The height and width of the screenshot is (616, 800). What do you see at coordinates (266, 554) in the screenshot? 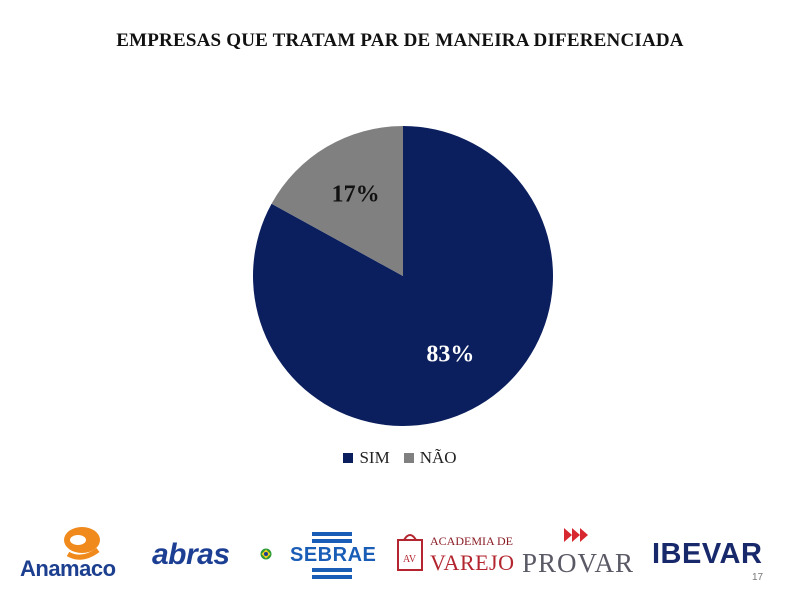
I see `brazil-flag-icon` at bounding box center [266, 554].